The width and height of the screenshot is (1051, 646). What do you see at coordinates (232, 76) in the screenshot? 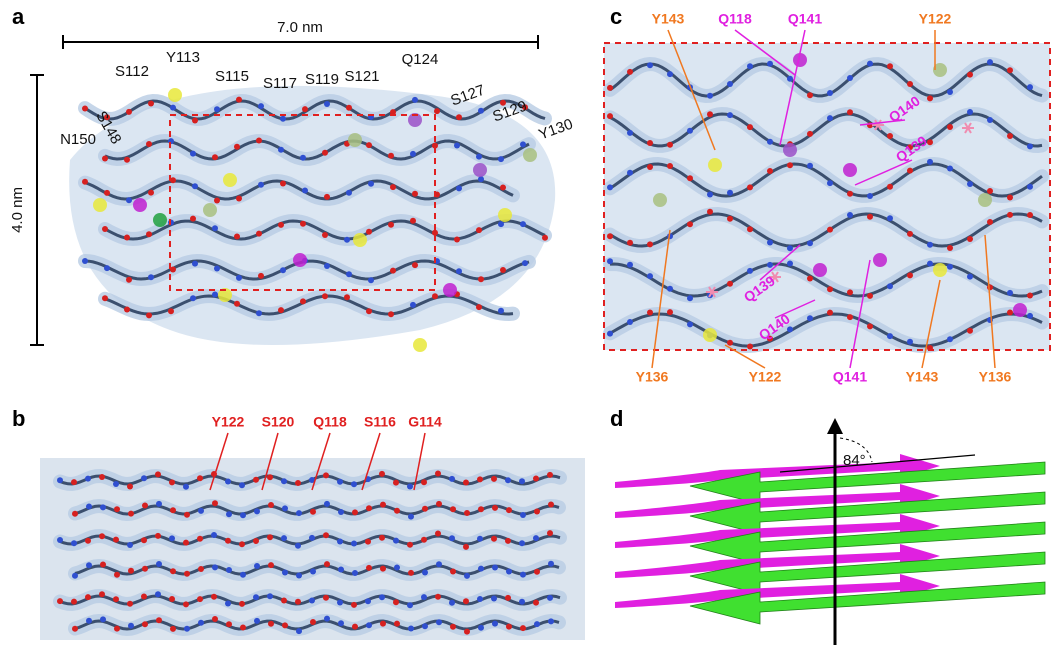
I see `residue-label: S115` at bounding box center [232, 76].